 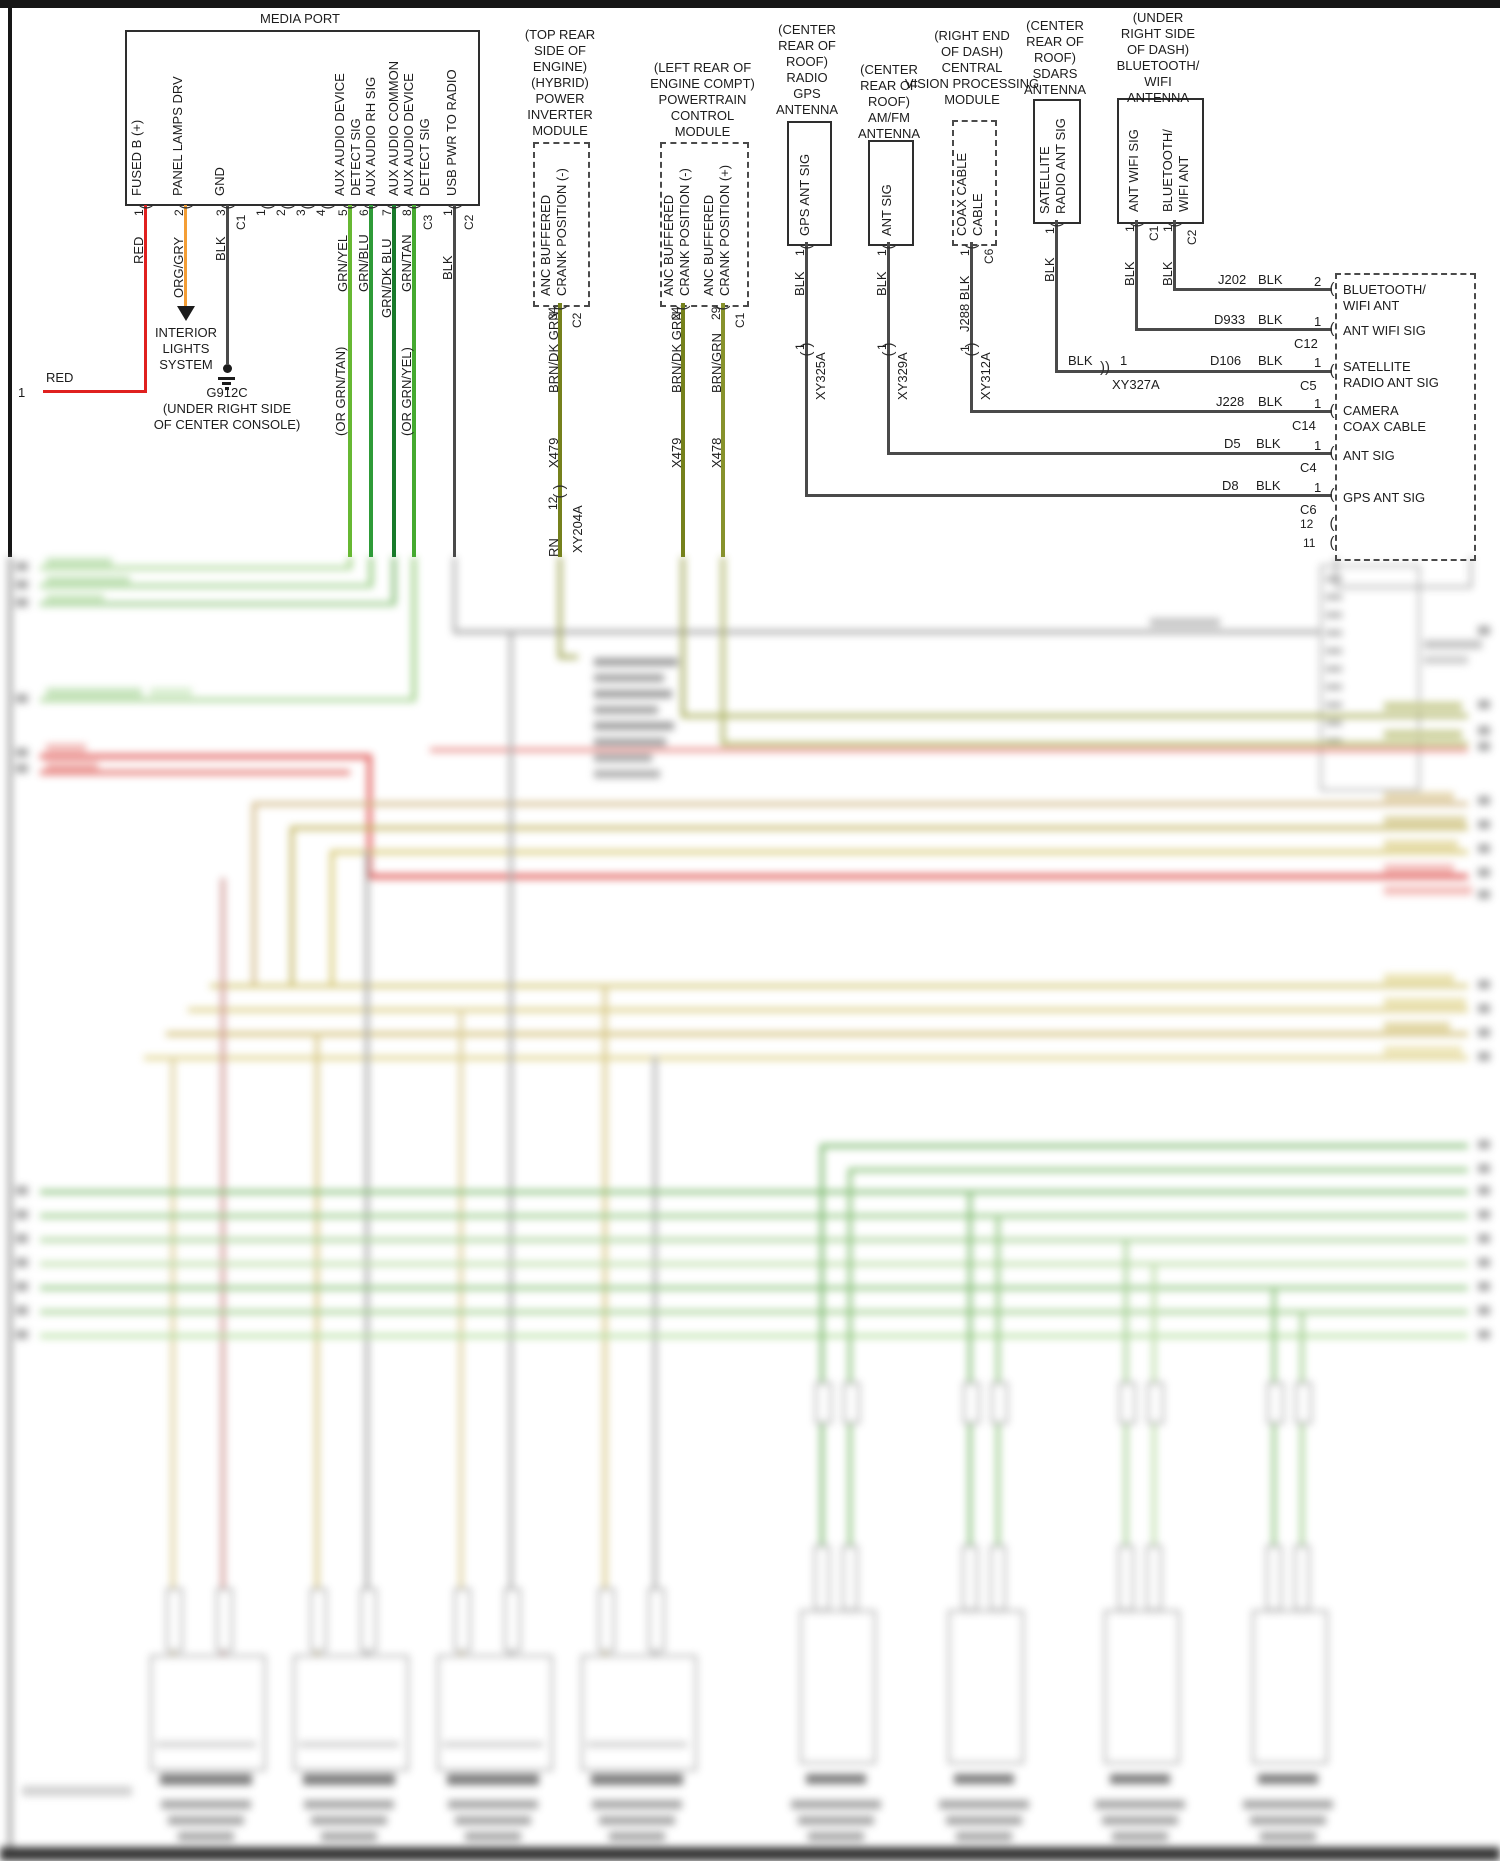 What do you see at coordinates (1306, 343) in the screenshot?
I see `connector-id: C12` at bounding box center [1306, 343].